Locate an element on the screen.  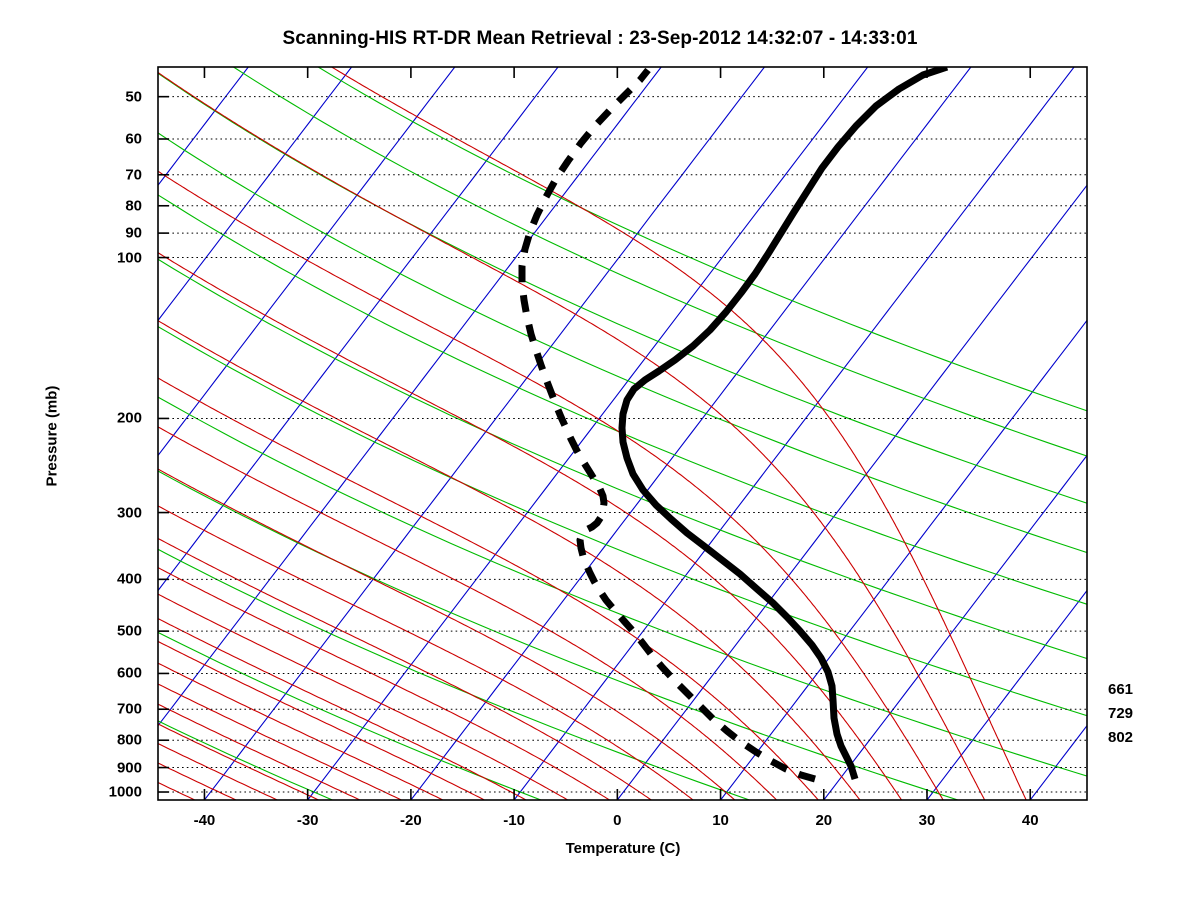
x-tick-label: 10 is located at coordinates (720, 820).